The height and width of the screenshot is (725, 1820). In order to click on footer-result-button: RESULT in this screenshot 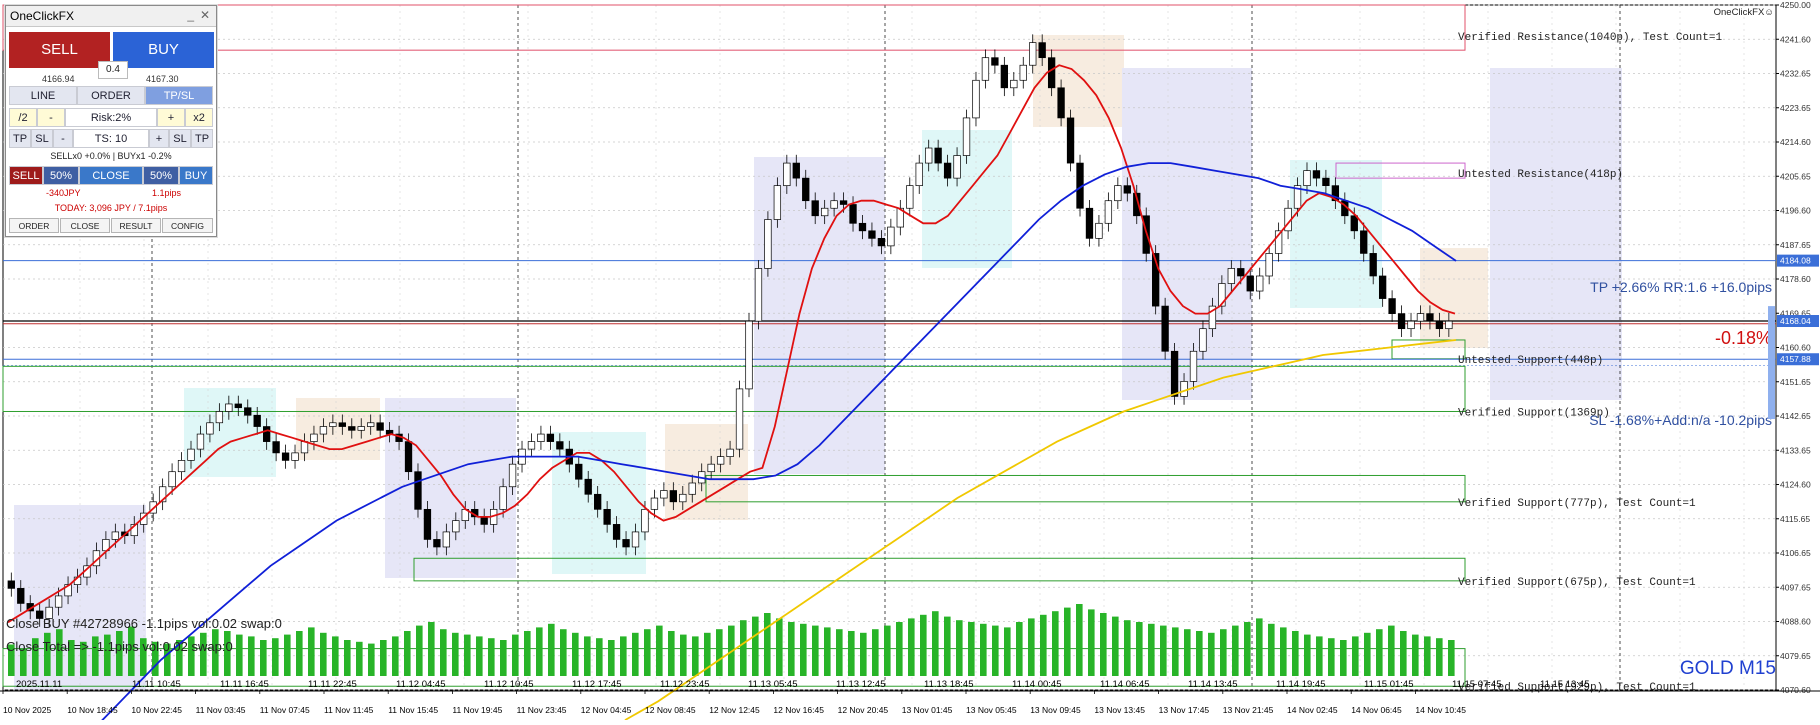, I will do `click(136, 225)`.